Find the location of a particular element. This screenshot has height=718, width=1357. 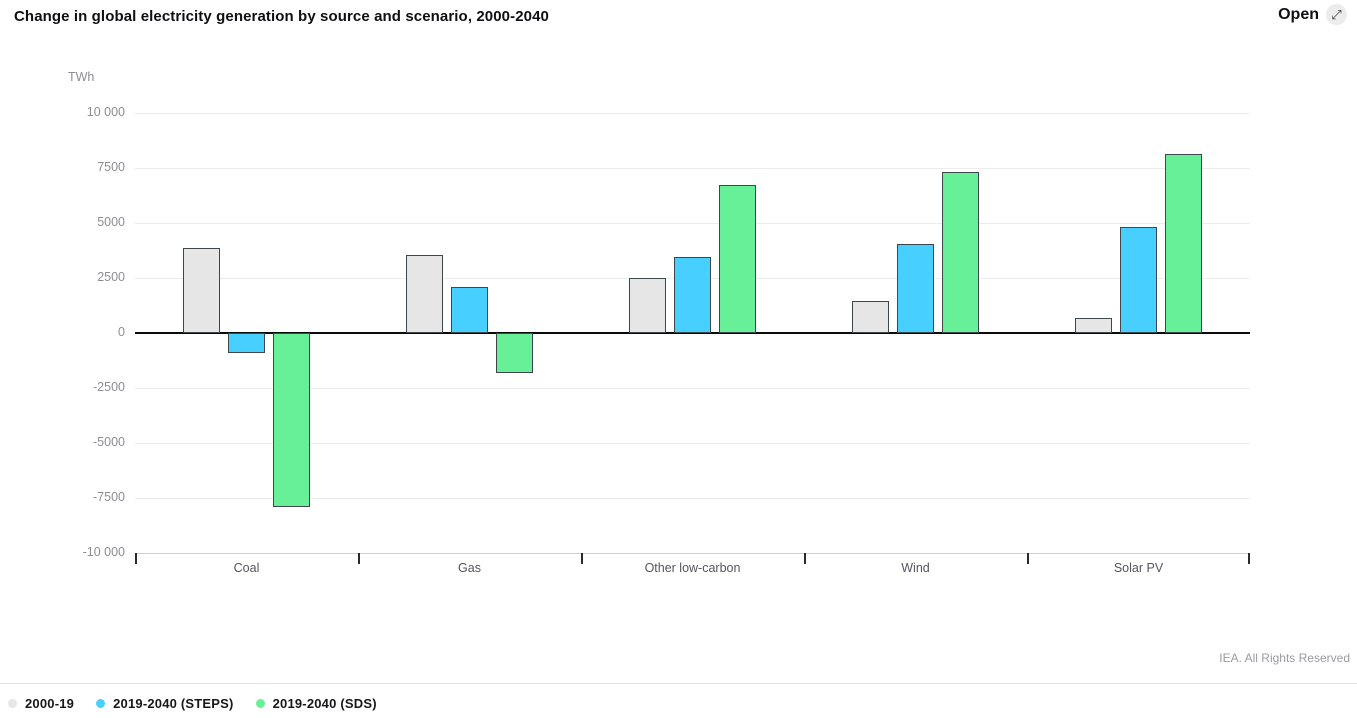

y-tick-label: -7500 is located at coordinates (109, 497).